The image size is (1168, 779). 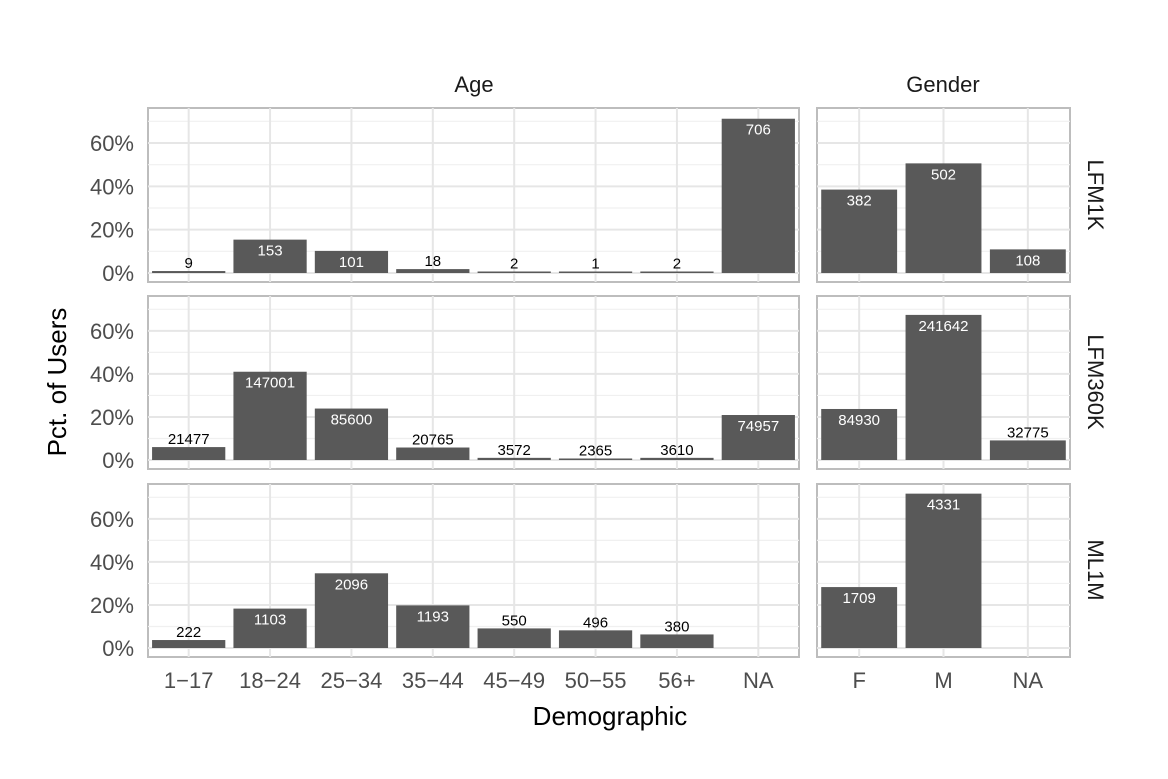 What do you see at coordinates (676, 626) in the screenshot?
I see `data-label: 380` at bounding box center [676, 626].